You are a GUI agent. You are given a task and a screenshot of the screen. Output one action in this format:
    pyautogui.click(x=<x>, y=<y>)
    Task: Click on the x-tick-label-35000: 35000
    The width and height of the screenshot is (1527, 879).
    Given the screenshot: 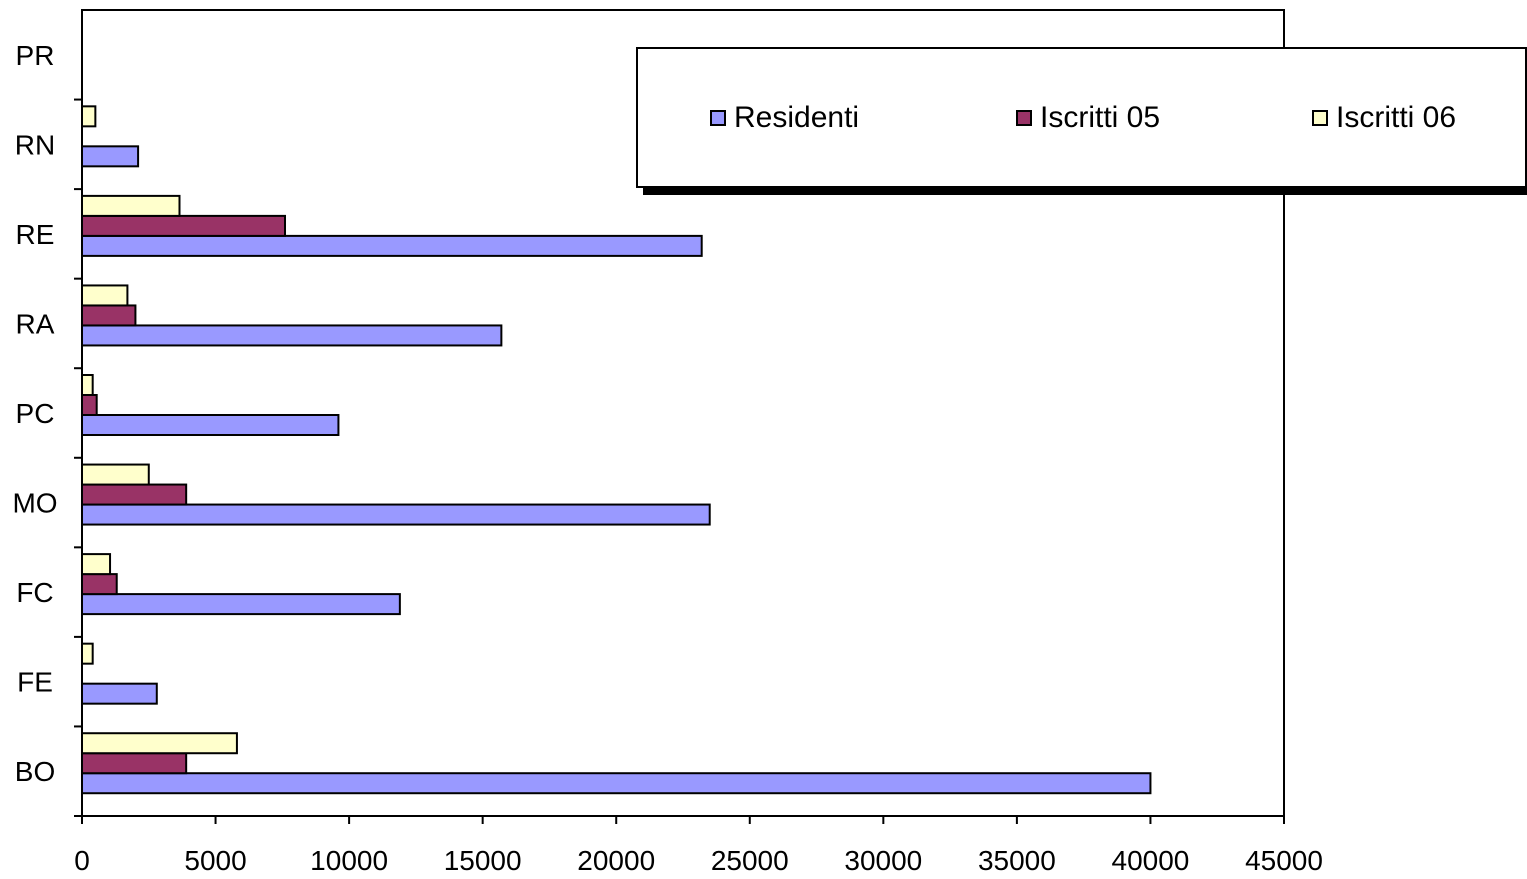 What is the action you would take?
    pyautogui.click(x=1017, y=860)
    